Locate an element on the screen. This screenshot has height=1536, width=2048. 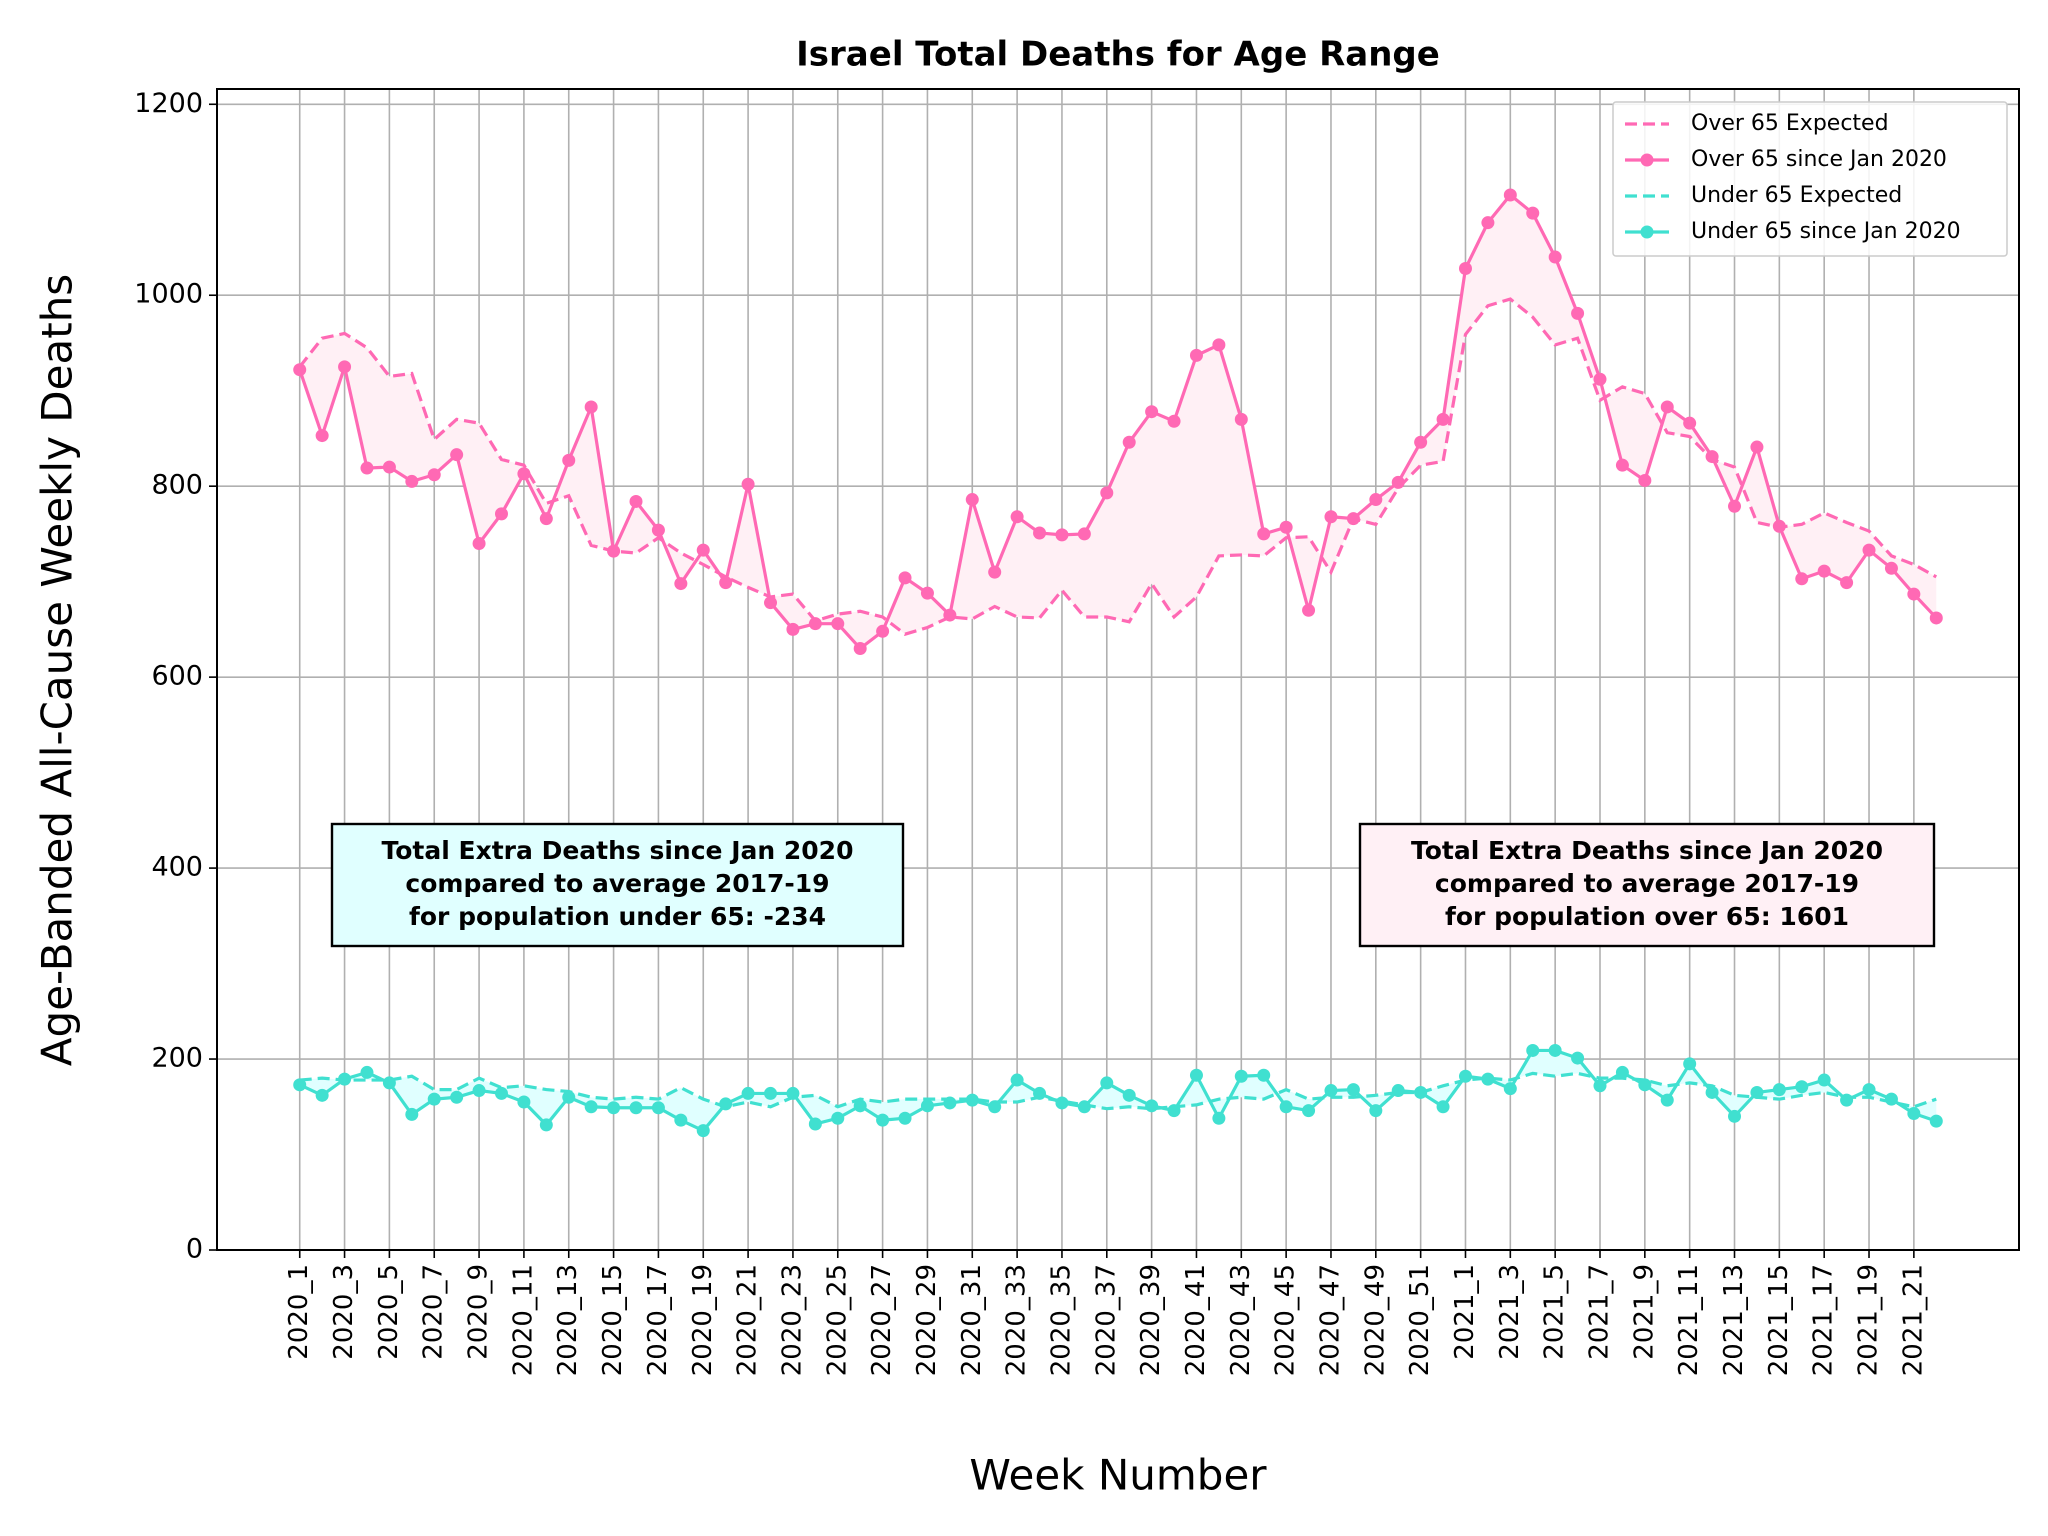
y-tick-label: 1000 is located at coordinates (168, 294).